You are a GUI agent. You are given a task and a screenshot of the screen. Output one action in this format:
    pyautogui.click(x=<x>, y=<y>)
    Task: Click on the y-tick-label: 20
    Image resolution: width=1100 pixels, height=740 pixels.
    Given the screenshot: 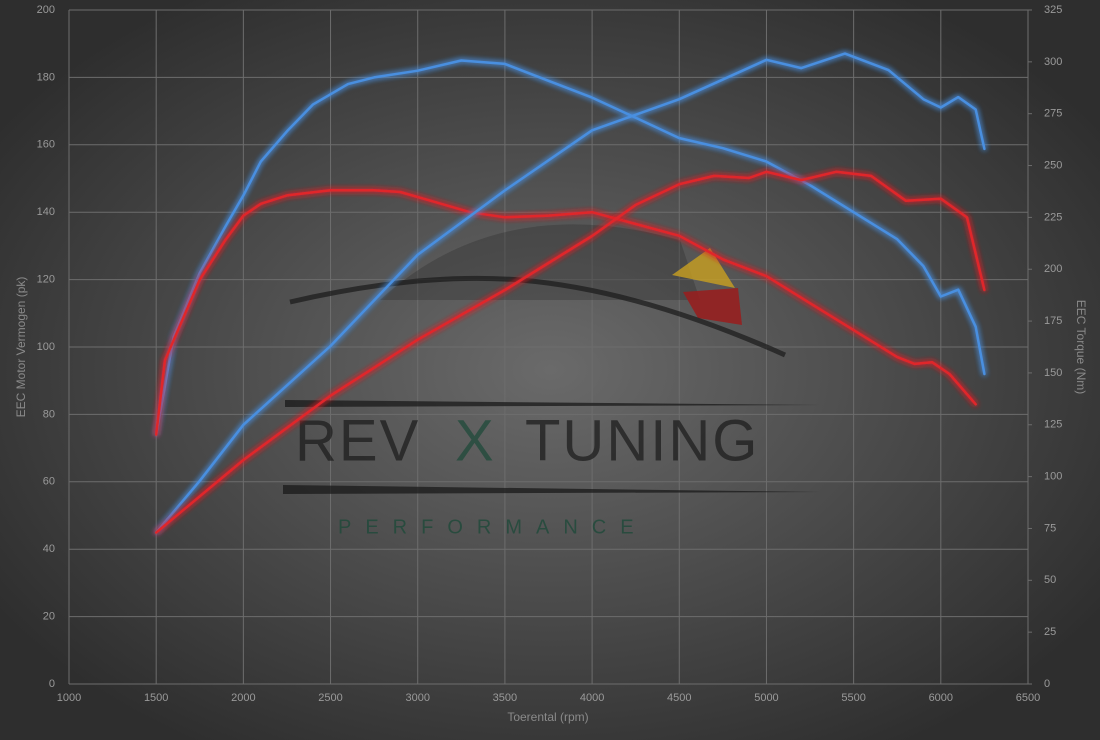 What is the action you would take?
    pyautogui.click(x=49, y=617)
    